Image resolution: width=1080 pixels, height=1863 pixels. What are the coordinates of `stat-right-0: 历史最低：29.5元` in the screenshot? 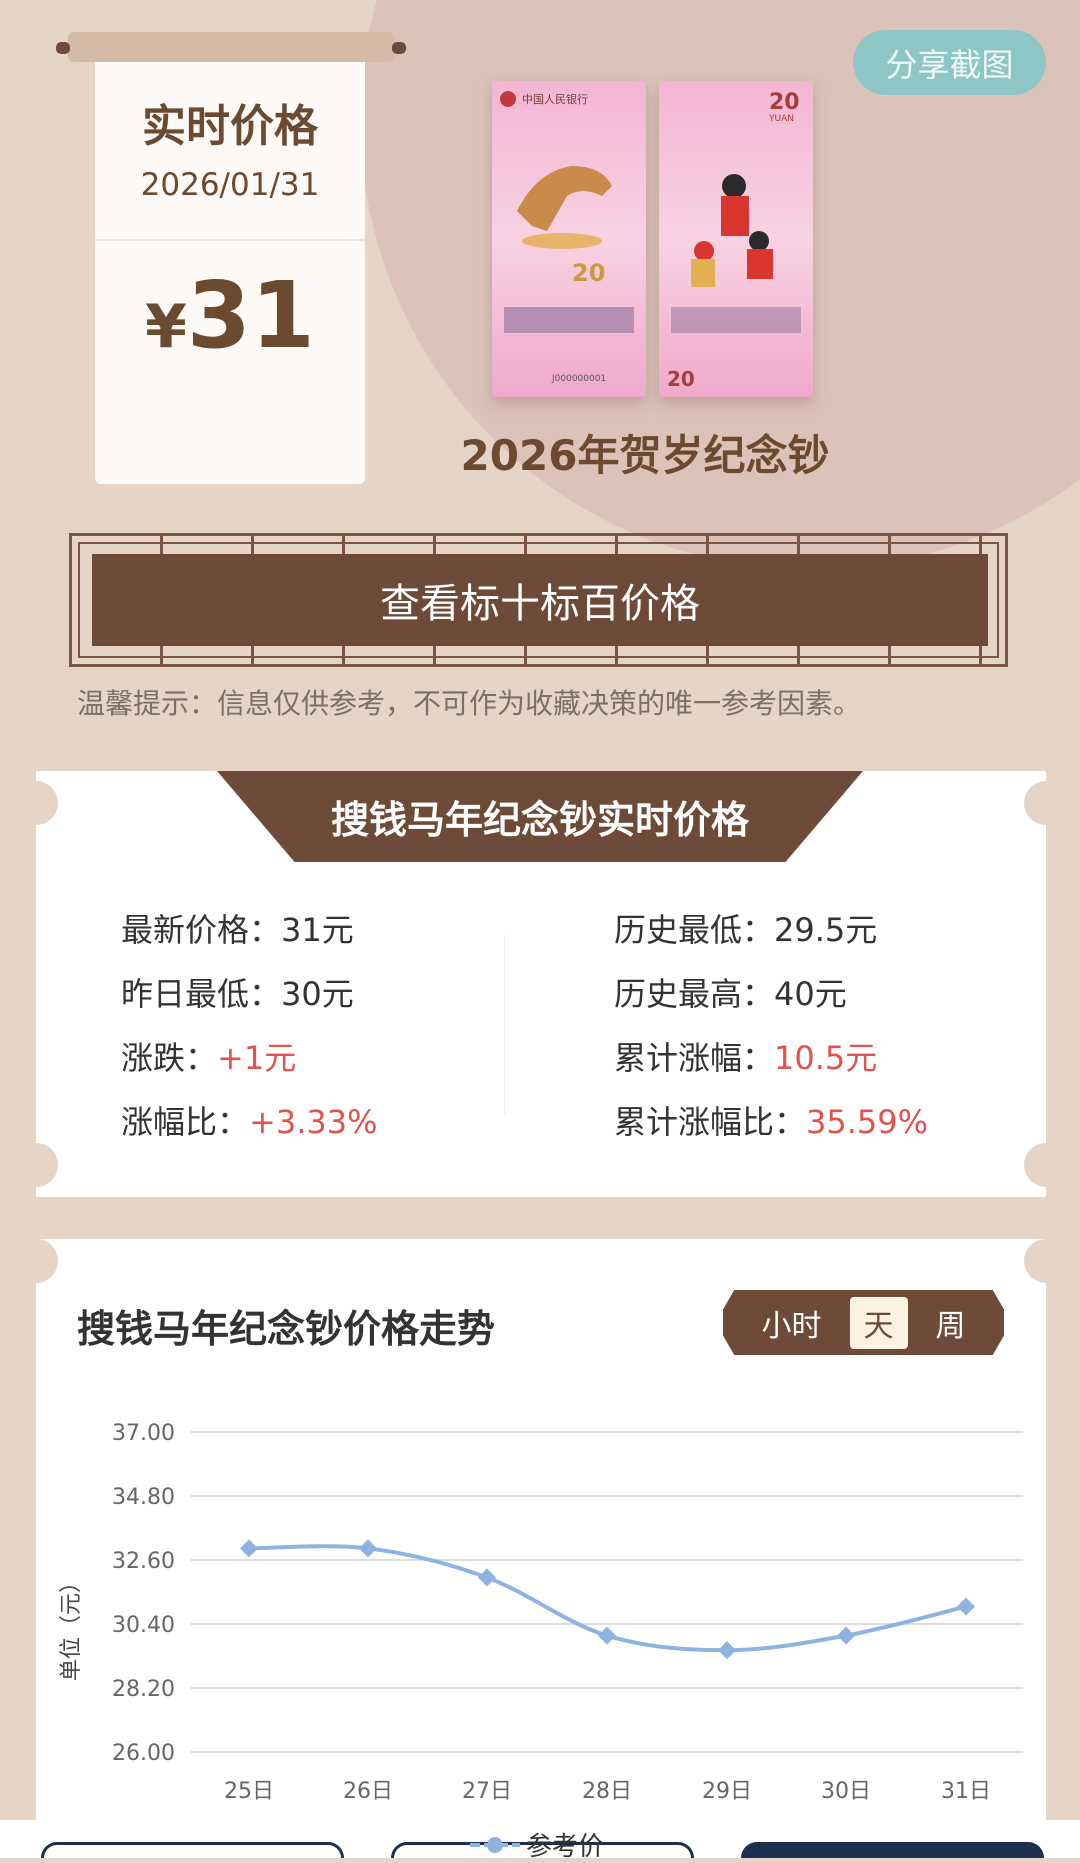 It's located at (745, 928).